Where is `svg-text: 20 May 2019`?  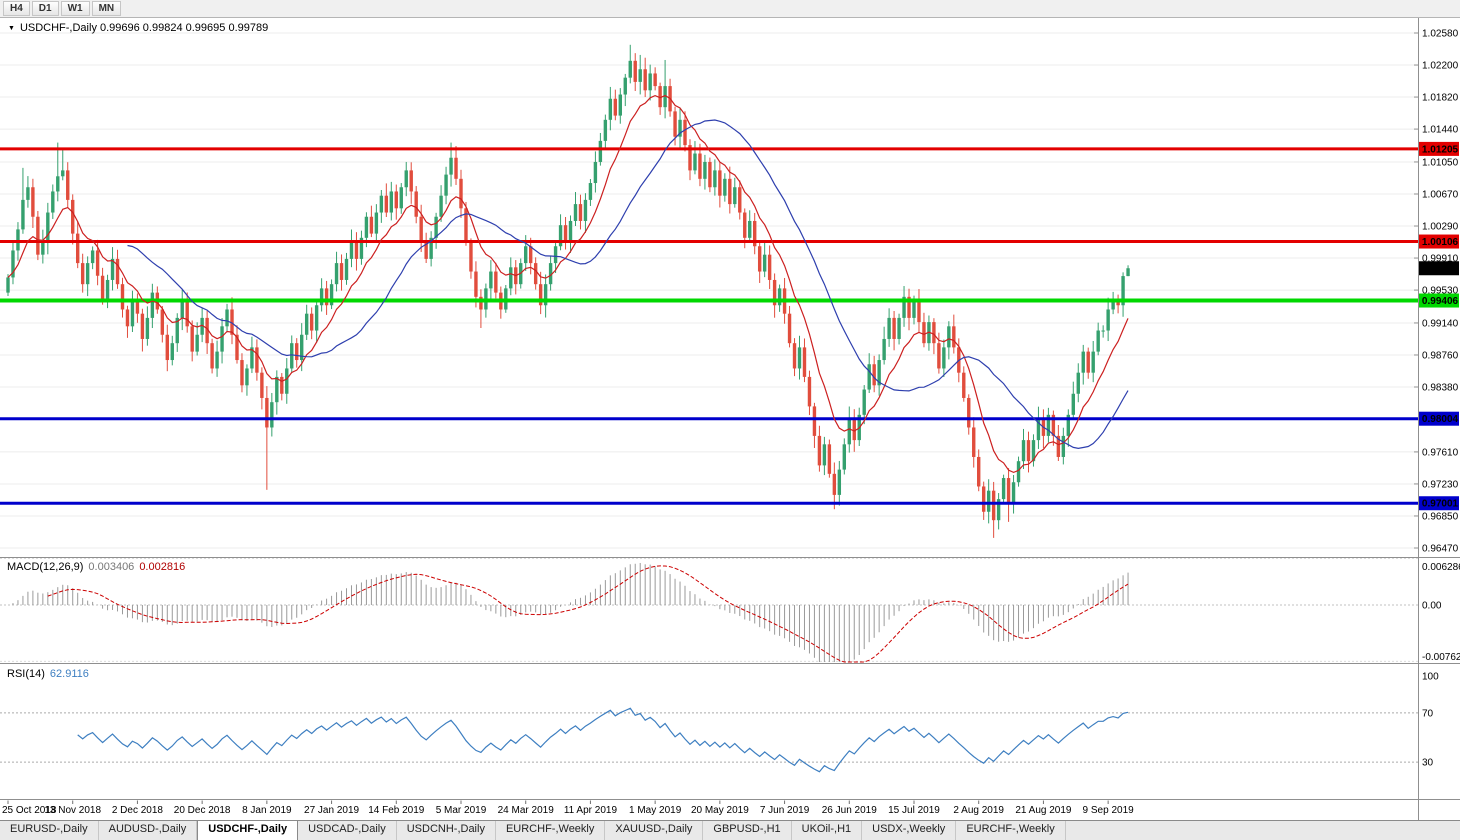
svg-text: 20 May 2019 is located at coordinates (720, 810).